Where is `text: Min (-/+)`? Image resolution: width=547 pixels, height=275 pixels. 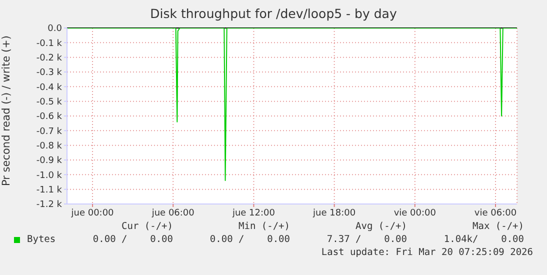 text: Min (-/+) is located at coordinates (264, 226).